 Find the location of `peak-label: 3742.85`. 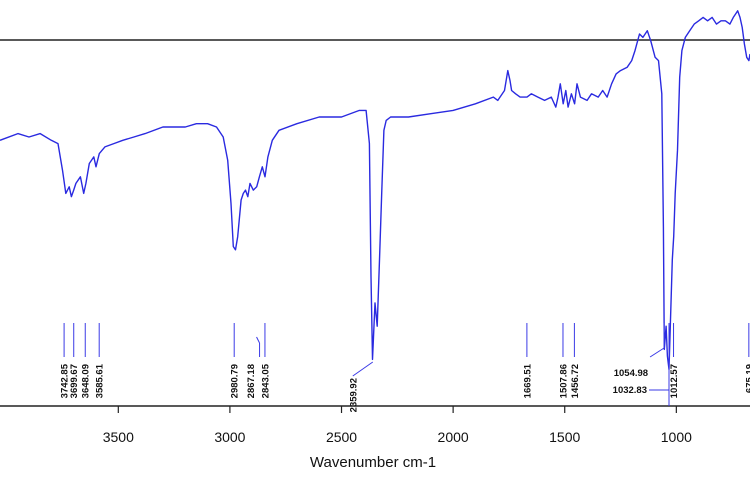

peak-label: 3742.85 is located at coordinates (65, 380).